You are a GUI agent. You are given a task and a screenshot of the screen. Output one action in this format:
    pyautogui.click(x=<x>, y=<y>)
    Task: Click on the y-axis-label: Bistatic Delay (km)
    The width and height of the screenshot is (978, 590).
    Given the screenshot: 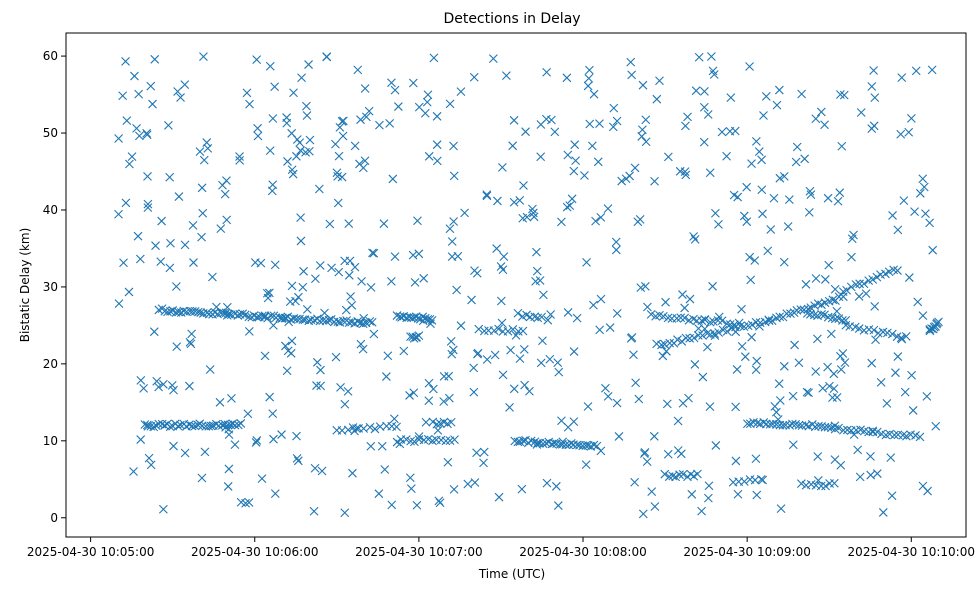 What is the action you would take?
    pyautogui.click(x=25, y=285)
    